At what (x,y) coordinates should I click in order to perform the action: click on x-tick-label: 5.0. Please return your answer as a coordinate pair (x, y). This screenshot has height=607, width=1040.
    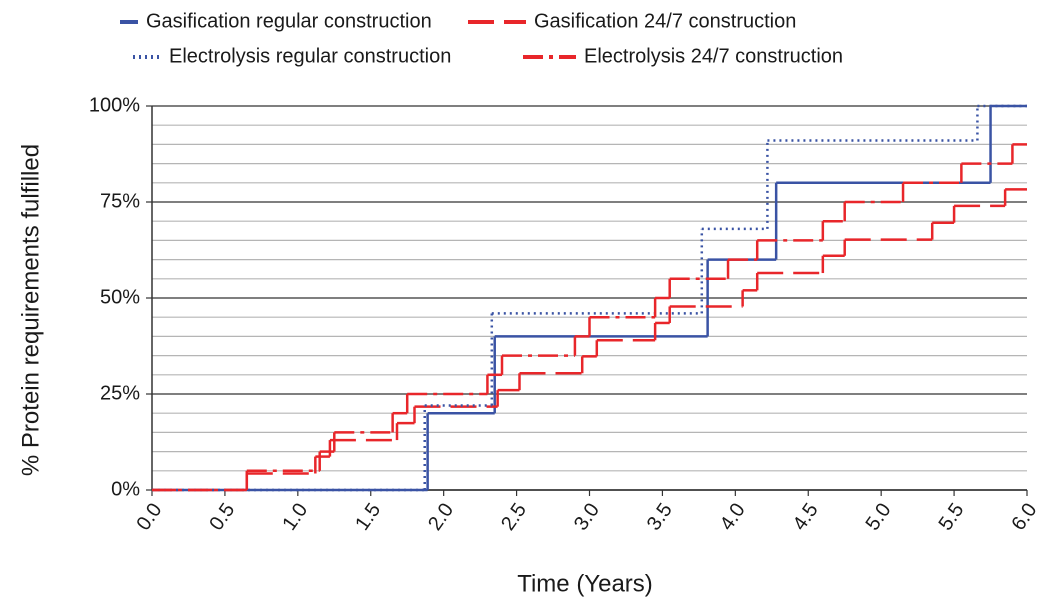
    Looking at the image, I should click on (879, 516).